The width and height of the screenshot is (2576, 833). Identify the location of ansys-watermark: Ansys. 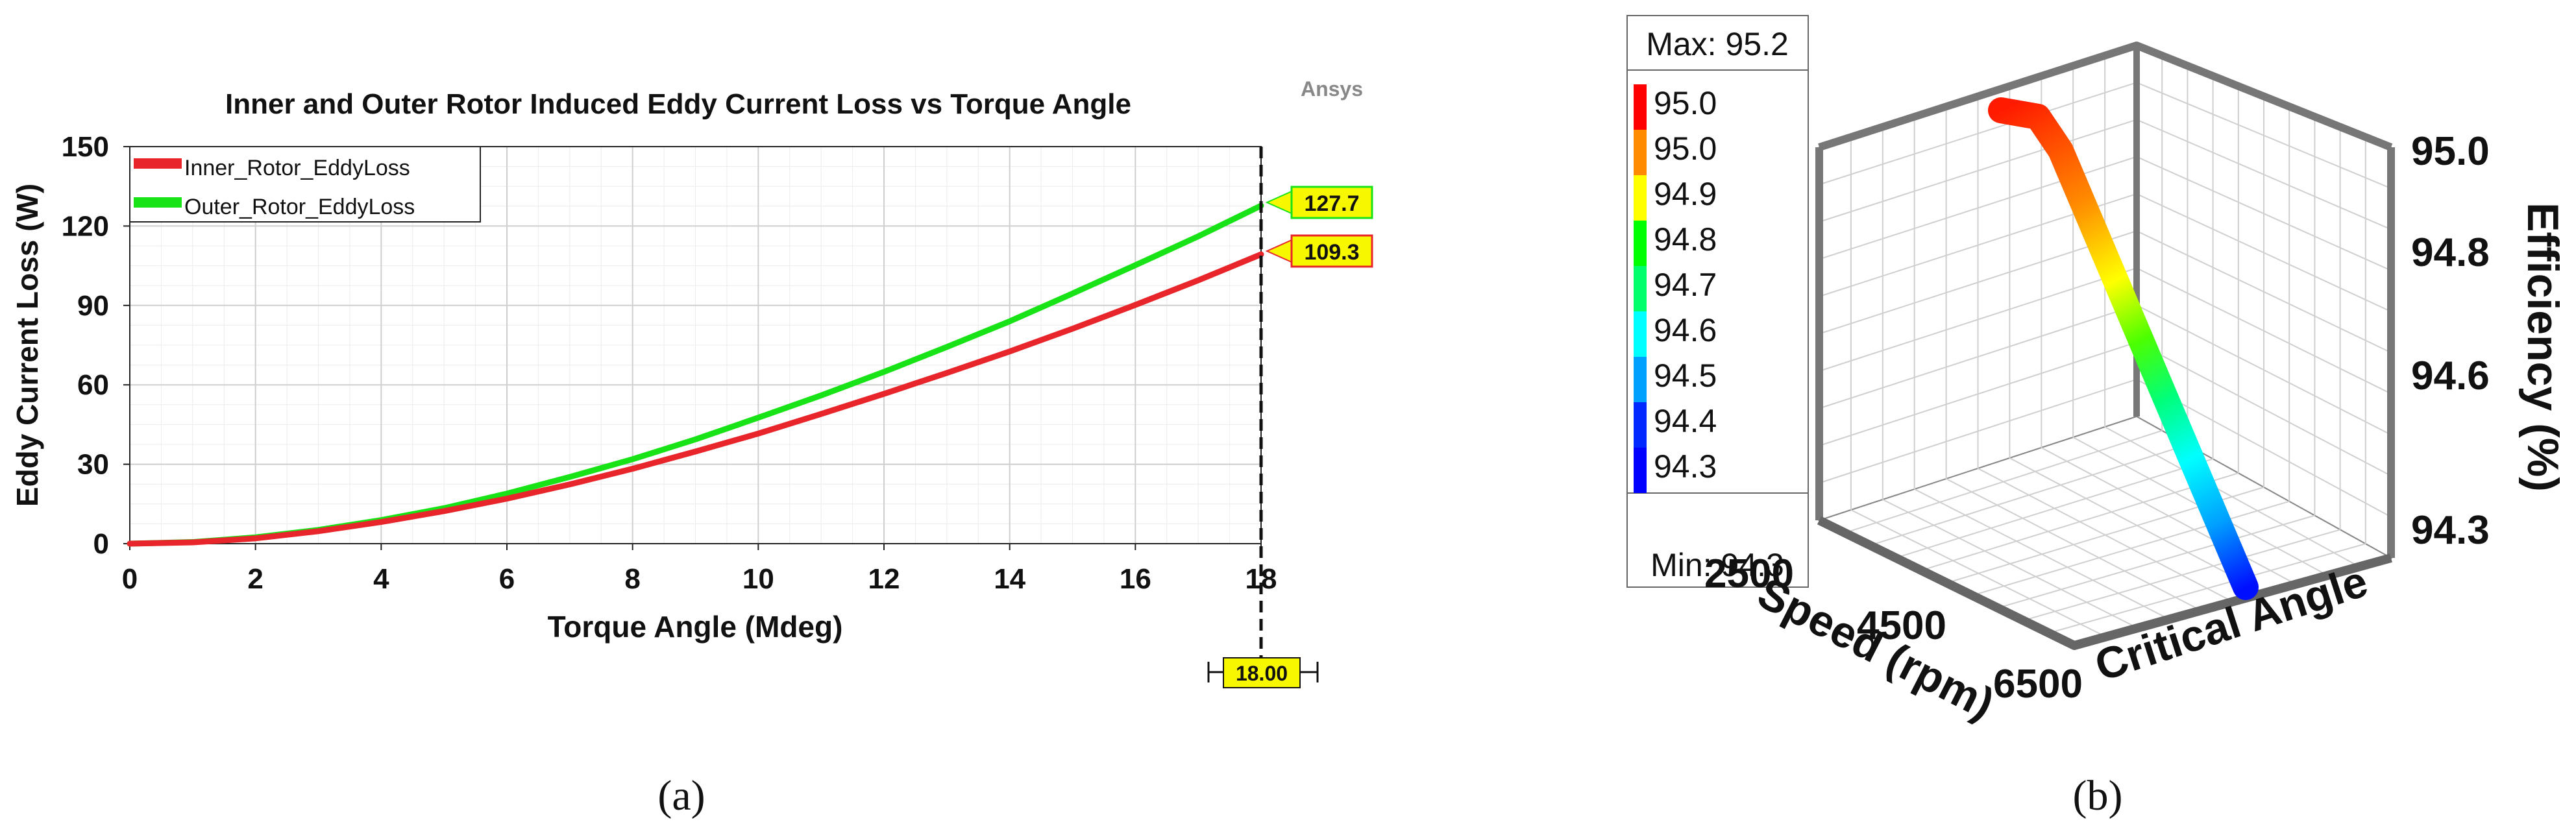
(1332, 89).